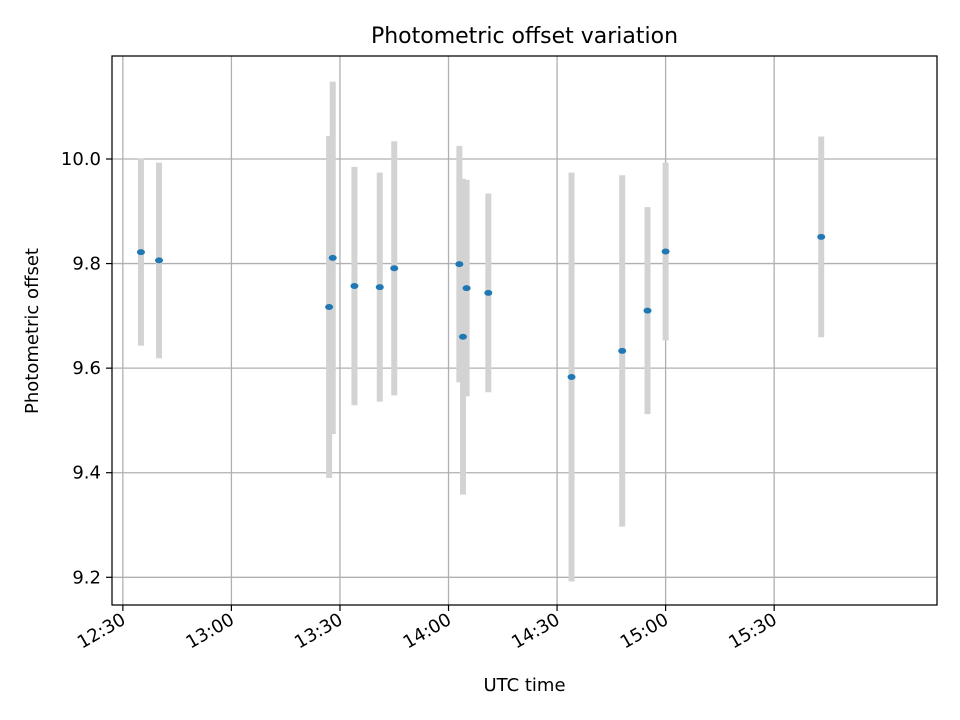  Describe the element at coordinates (81, 159) in the screenshot. I see `y-tick-label: 10.0` at that location.